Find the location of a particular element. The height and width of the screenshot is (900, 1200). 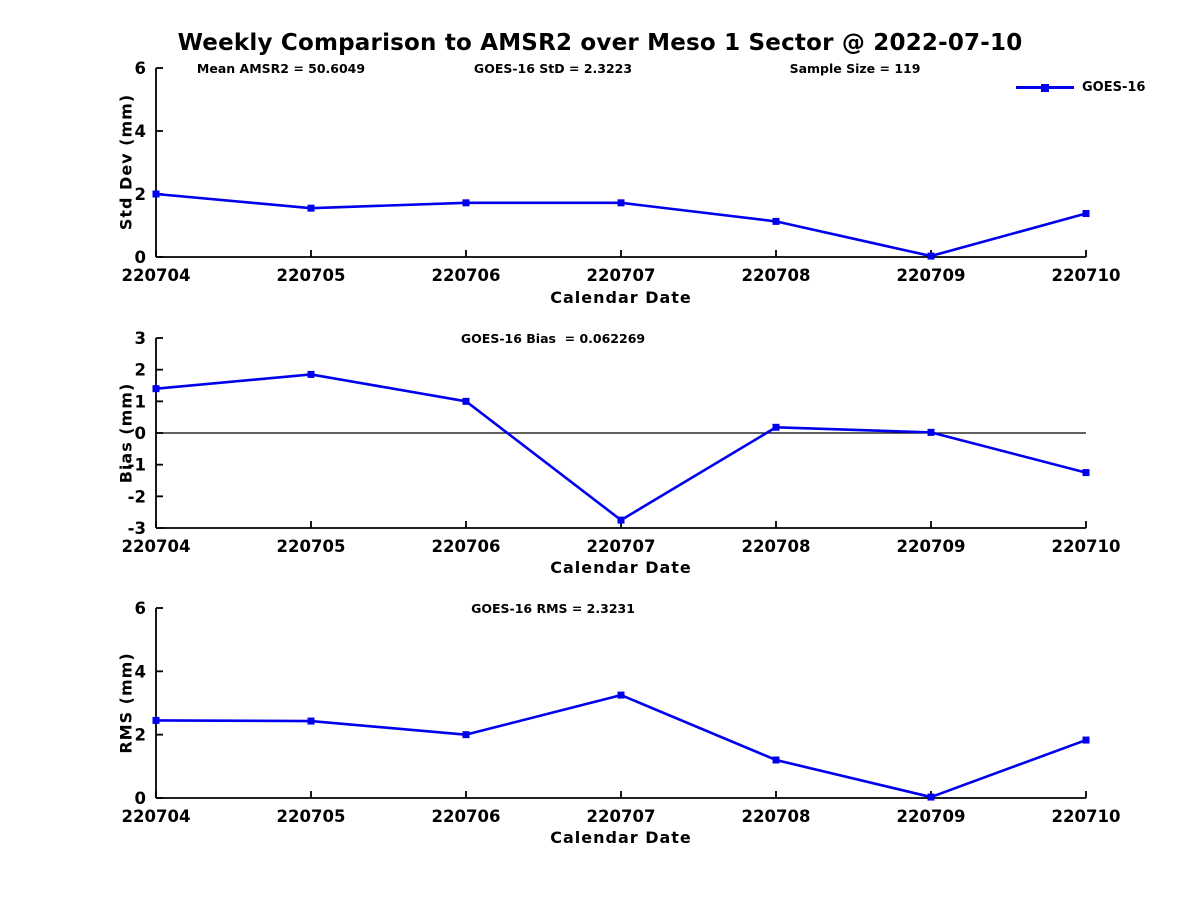

annotation-sample-size: Sample Size = 119 is located at coordinates (855, 68).